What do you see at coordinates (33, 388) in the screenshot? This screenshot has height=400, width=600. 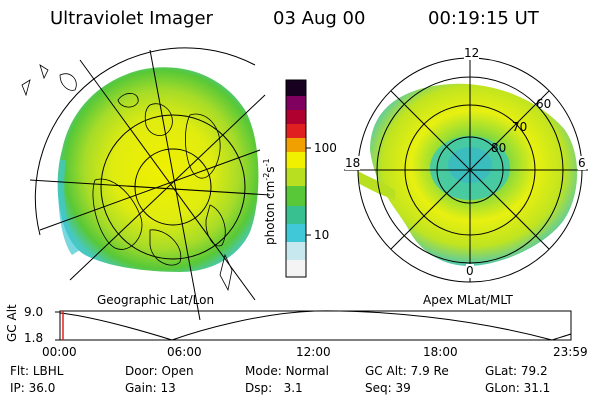 I see `ip-info: IP: 36.0` at bounding box center [33, 388].